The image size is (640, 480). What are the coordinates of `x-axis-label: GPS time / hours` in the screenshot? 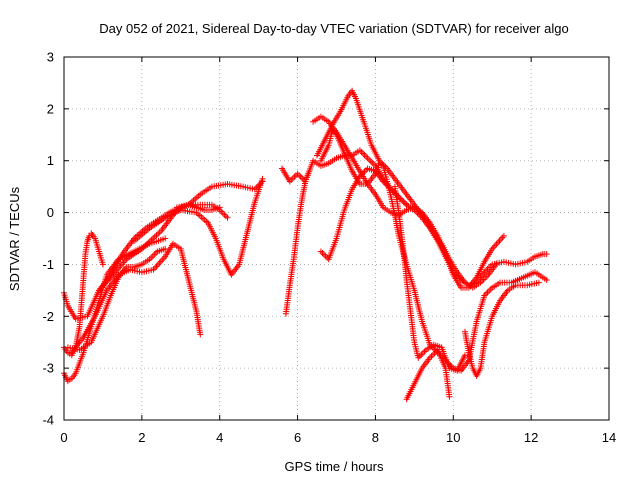 It's located at (334, 466).